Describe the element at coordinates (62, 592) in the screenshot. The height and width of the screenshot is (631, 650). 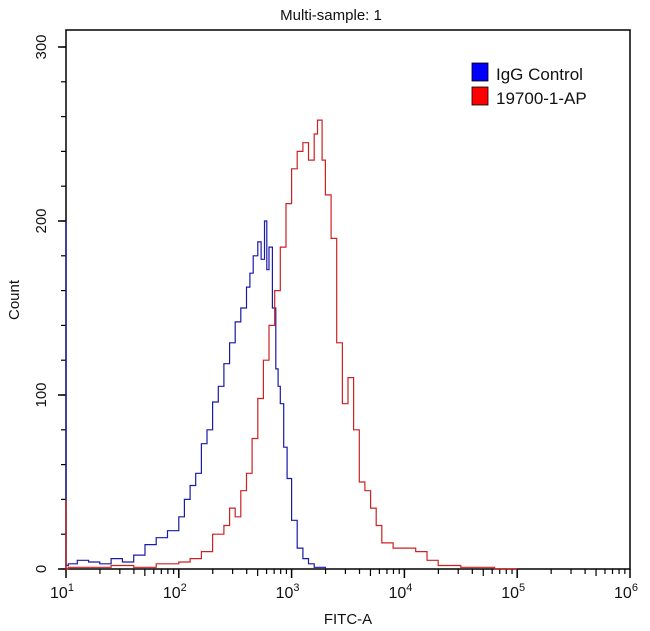
I see `x-tick-label: 10¹` at that location.